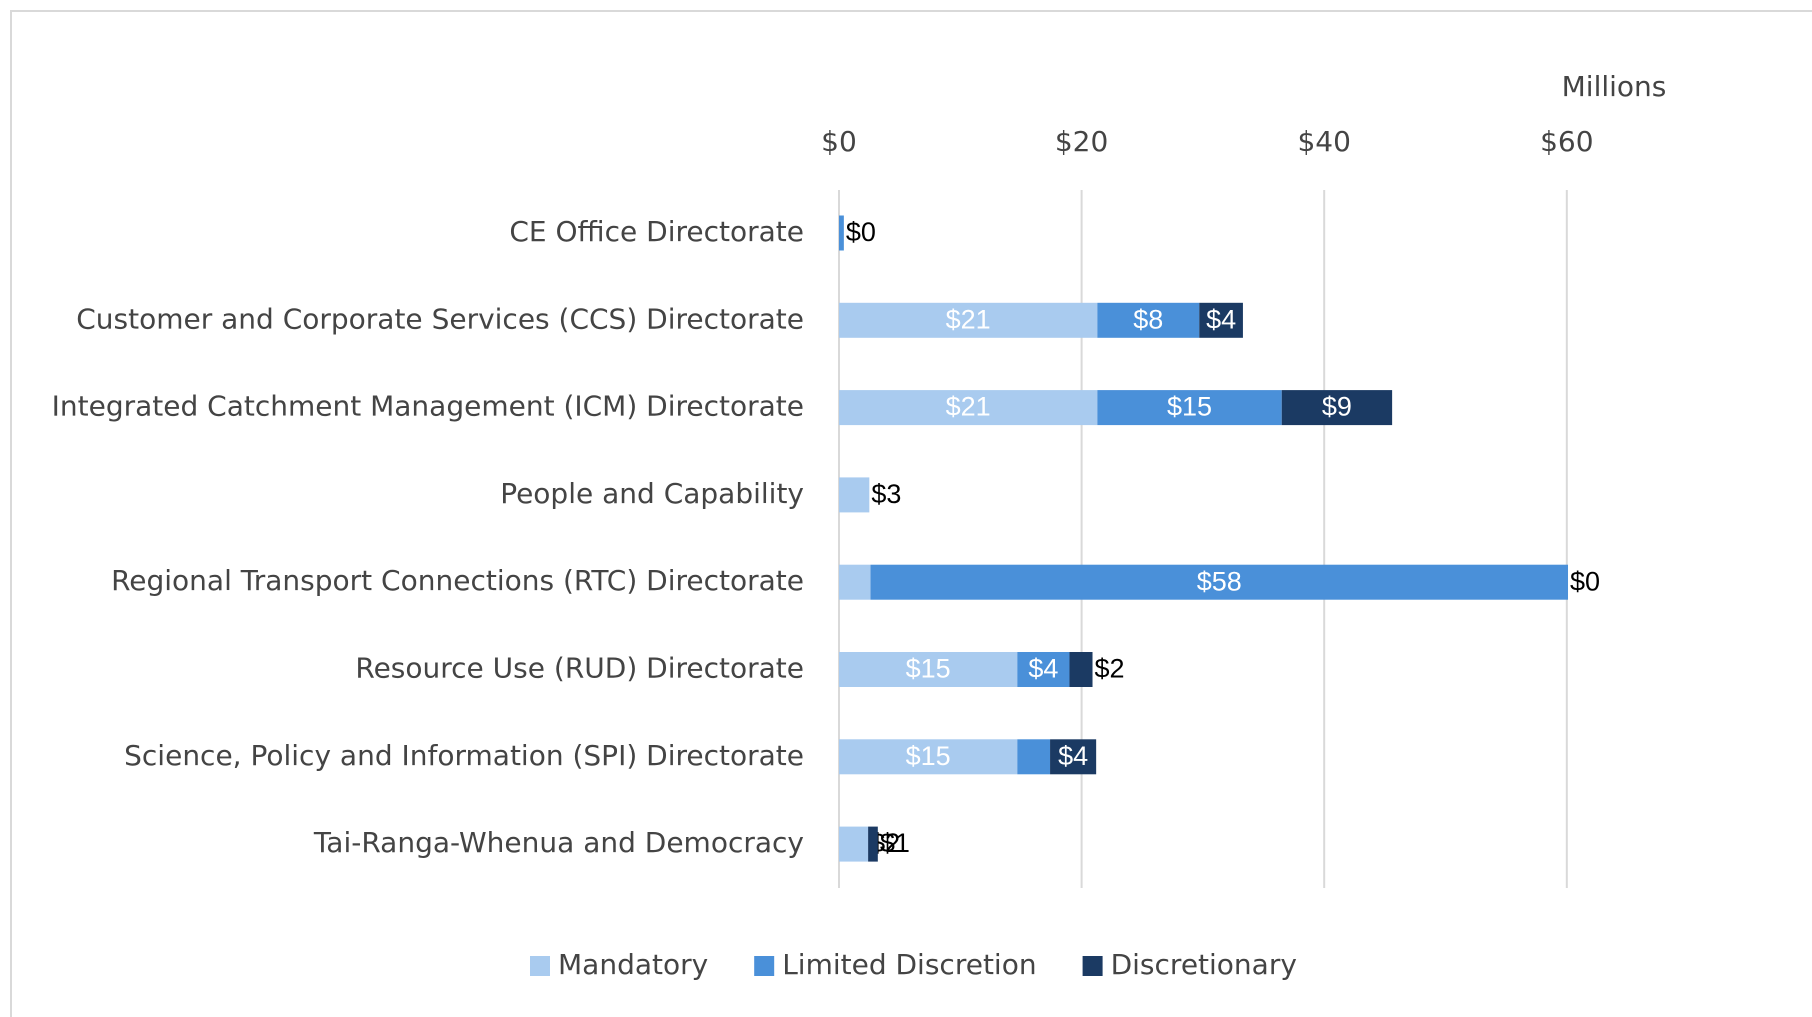  I want to click on x-tick-label: $60, so click(1566, 141).